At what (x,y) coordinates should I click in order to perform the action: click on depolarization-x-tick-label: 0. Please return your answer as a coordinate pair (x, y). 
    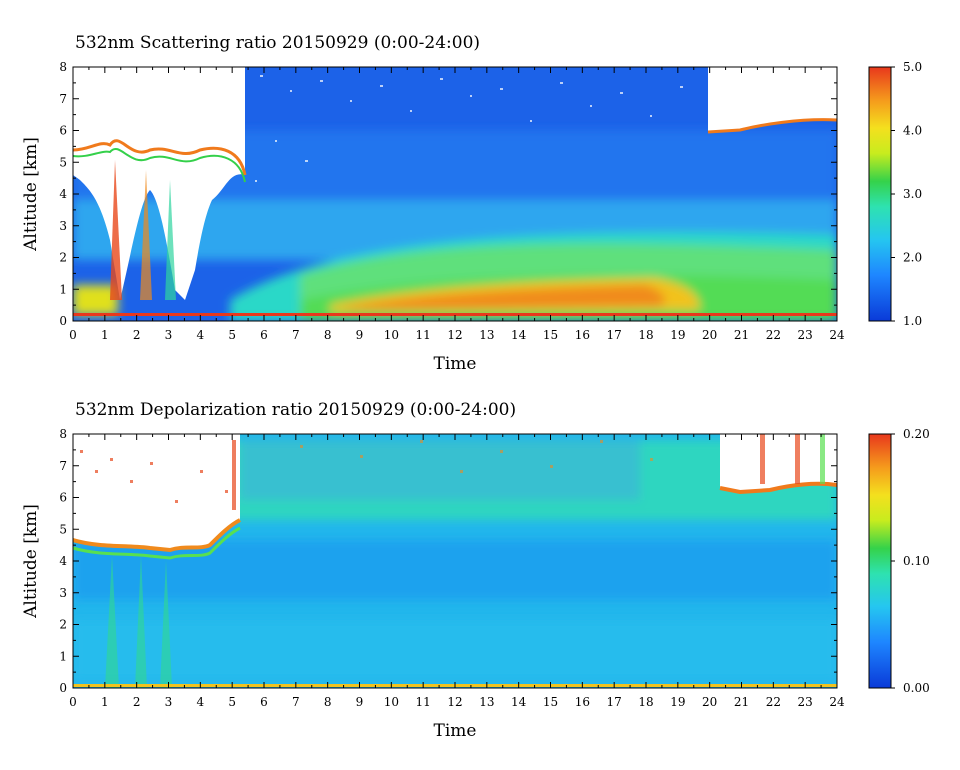
    Looking at the image, I should click on (73, 702).